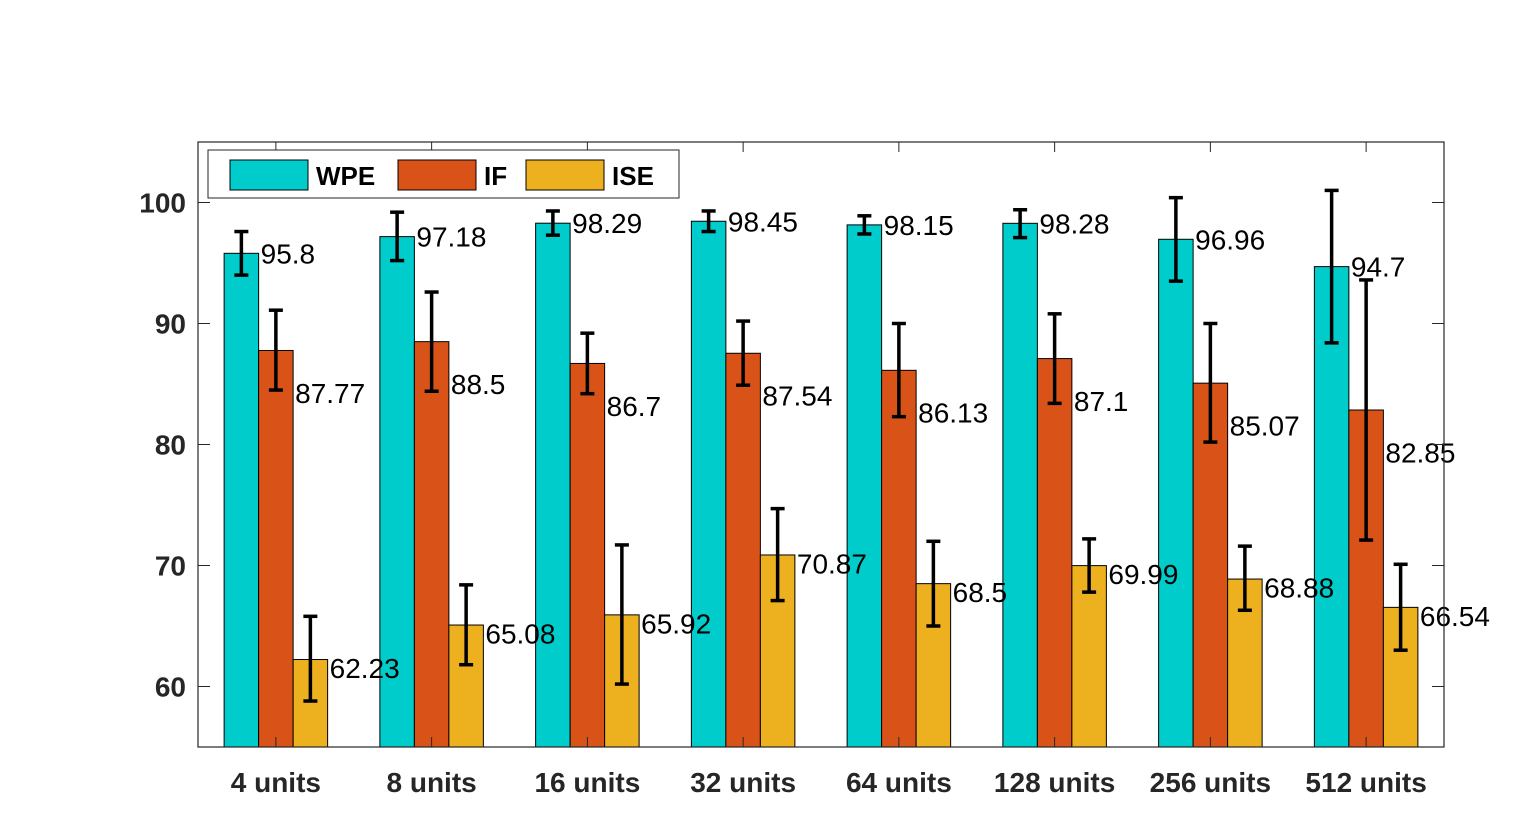  I want to click on legend-swatch-if, so click(437, 175).